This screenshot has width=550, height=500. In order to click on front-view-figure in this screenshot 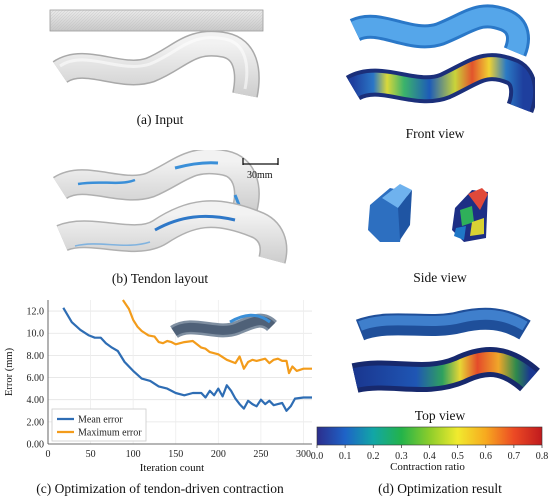, I will do `click(440, 59)`.